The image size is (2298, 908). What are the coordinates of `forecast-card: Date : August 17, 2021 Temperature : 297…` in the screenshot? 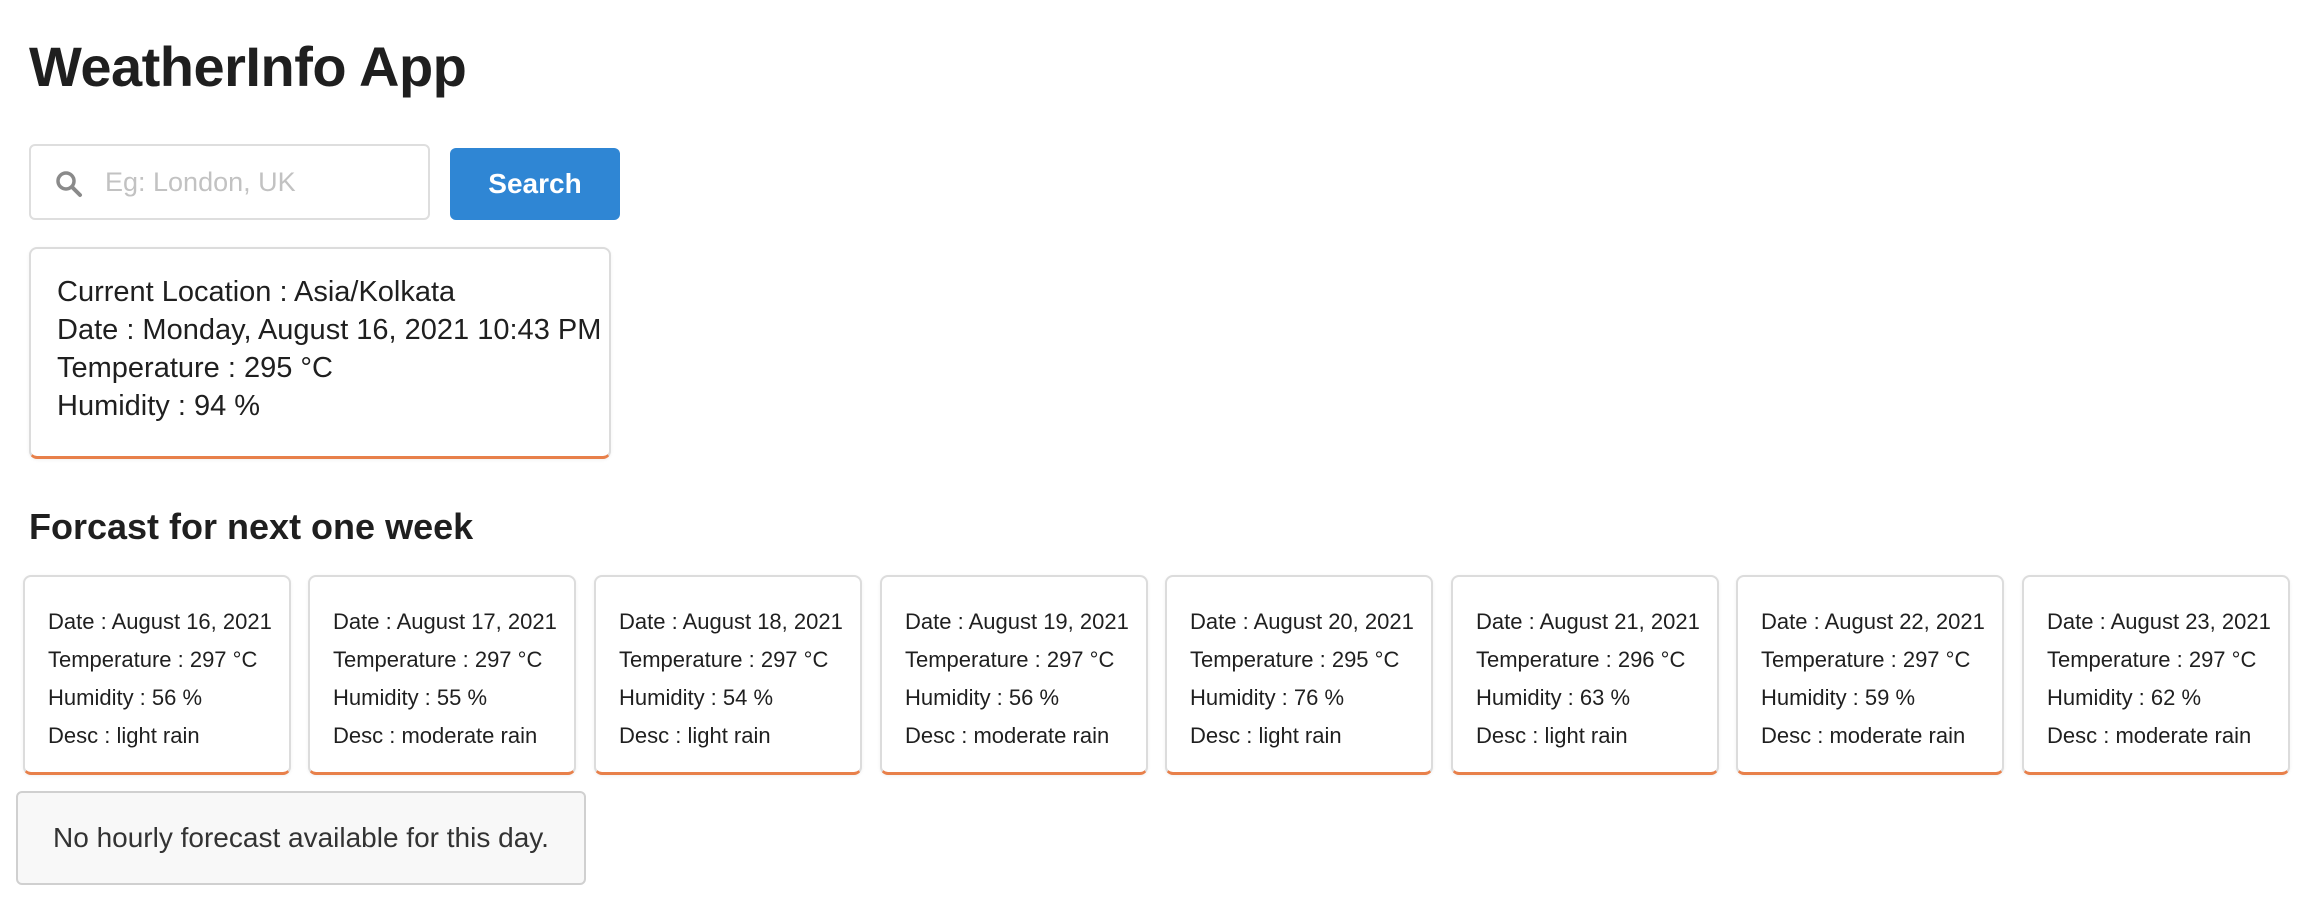 It's located at (442, 675).